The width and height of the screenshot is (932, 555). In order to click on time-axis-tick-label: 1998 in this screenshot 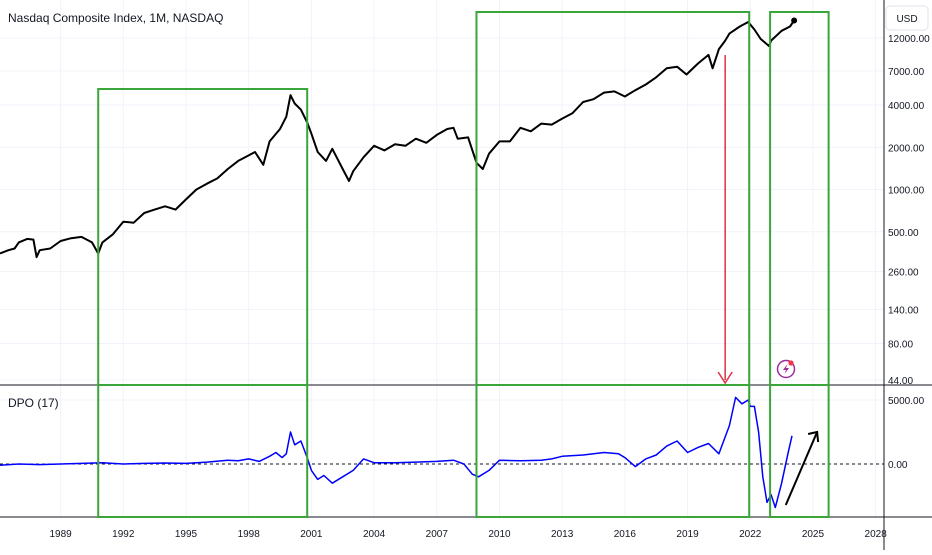, I will do `click(249, 534)`.